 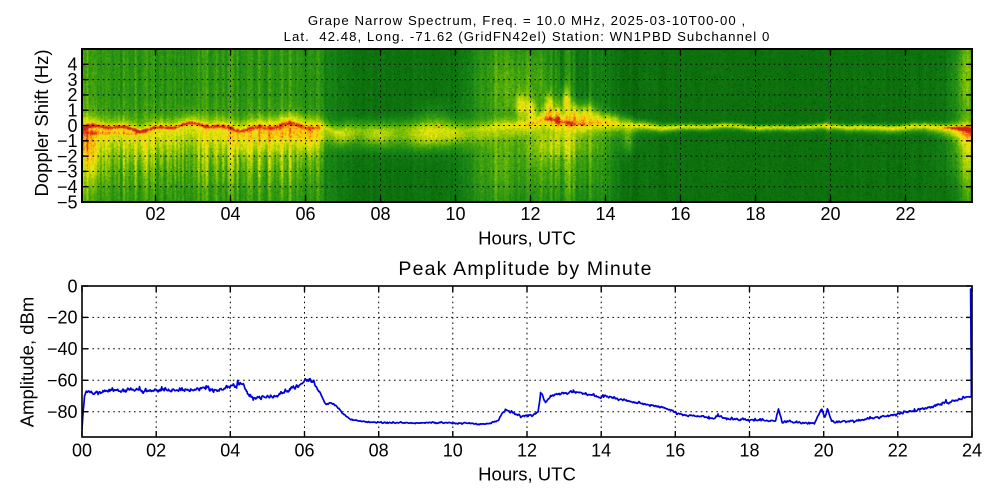 What do you see at coordinates (62, 381) in the screenshot?
I see `svg-text: −60` at bounding box center [62, 381].